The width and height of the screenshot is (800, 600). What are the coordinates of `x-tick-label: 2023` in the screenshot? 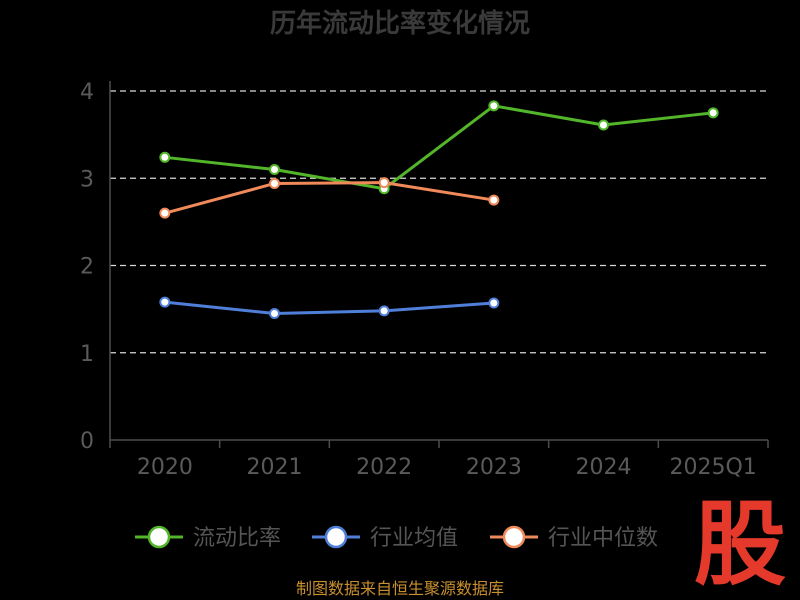 It's located at (494, 467).